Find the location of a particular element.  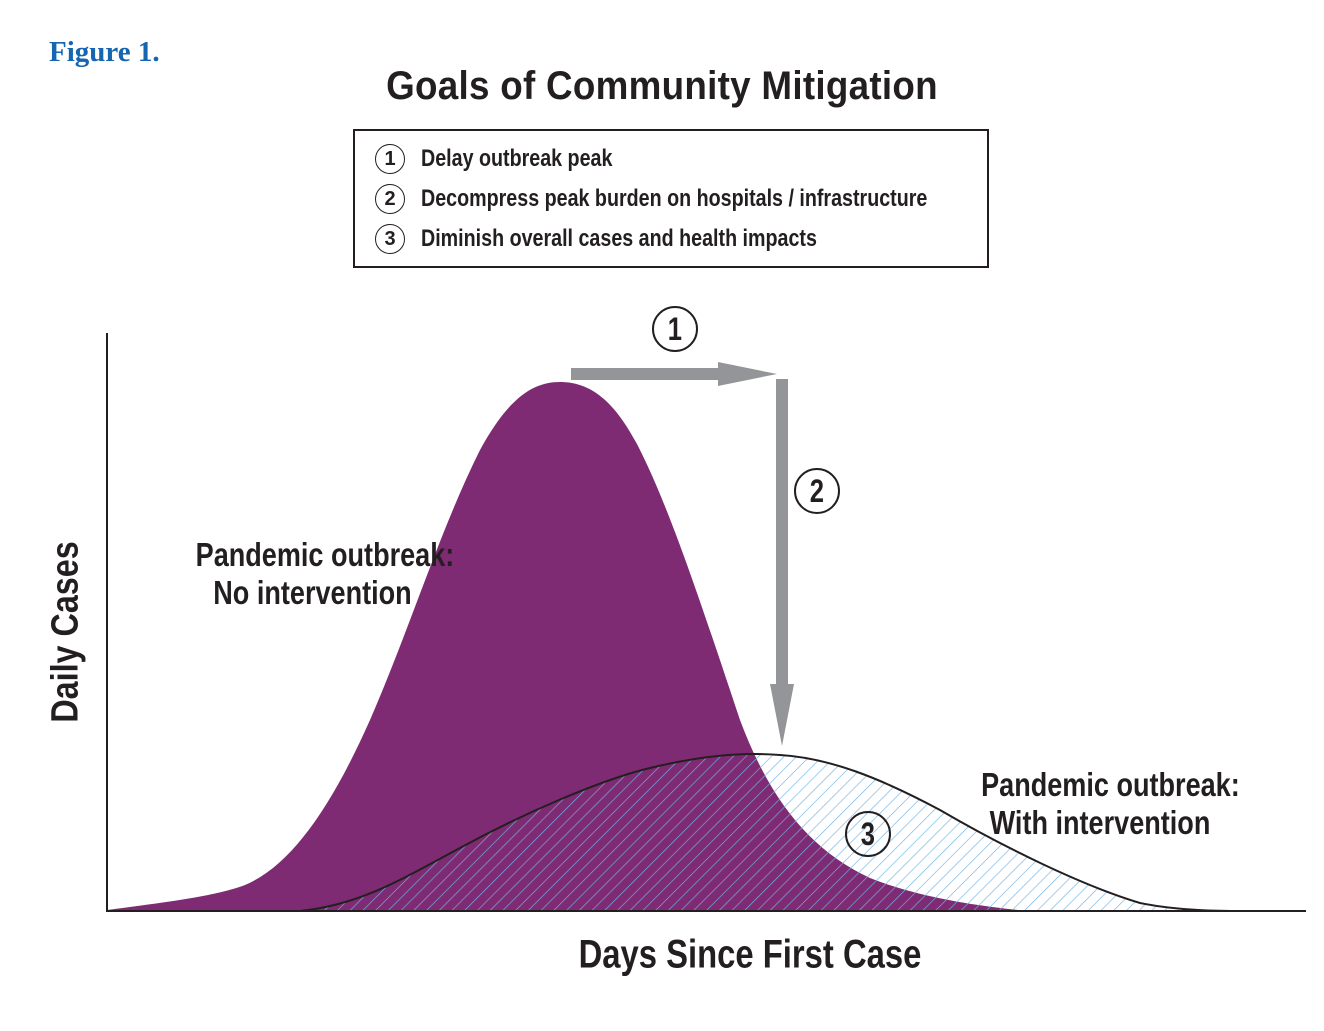

goal-text: Delay outbreak peak is located at coordinates (517, 158).